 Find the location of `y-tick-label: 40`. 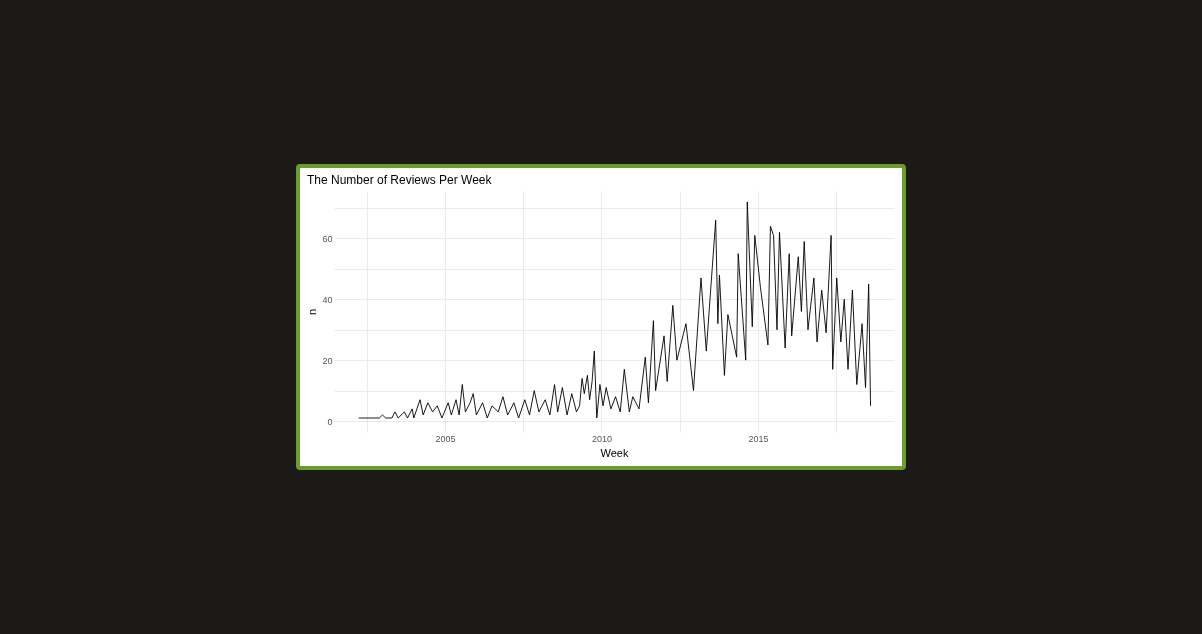

y-tick-label: 40 is located at coordinates (327, 299).